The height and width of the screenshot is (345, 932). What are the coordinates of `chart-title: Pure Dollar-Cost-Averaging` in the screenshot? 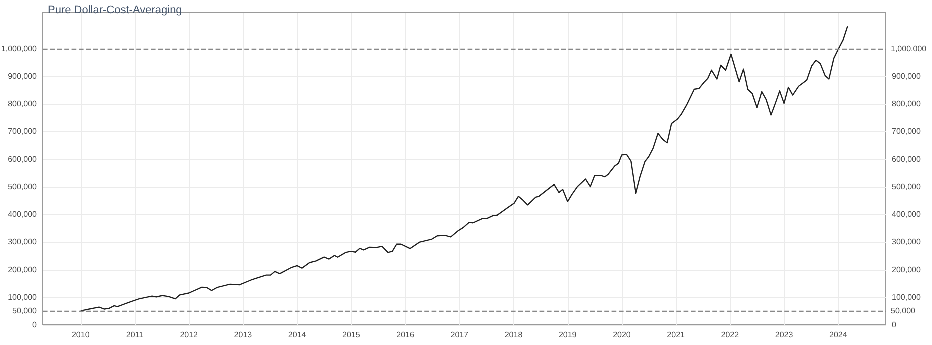 It's located at (115, 10).